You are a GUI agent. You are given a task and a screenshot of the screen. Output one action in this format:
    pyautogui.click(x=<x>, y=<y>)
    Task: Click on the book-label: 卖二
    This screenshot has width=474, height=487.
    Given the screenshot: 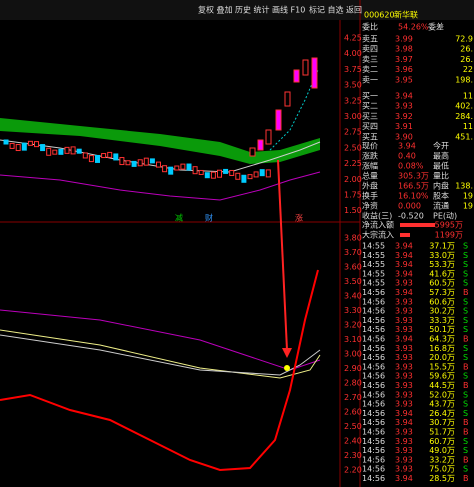 What is the action you would take?
    pyautogui.click(x=370, y=69)
    